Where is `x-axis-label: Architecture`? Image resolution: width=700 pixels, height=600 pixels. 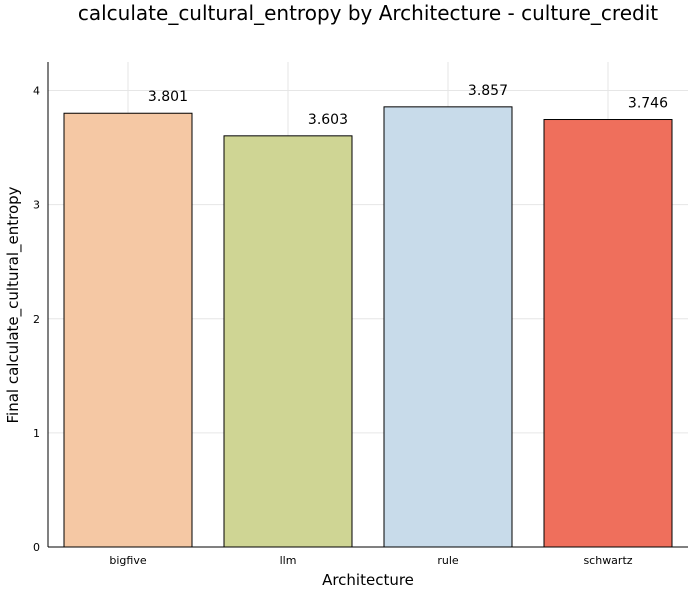 x-axis-label: Architecture is located at coordinates (368, 580).